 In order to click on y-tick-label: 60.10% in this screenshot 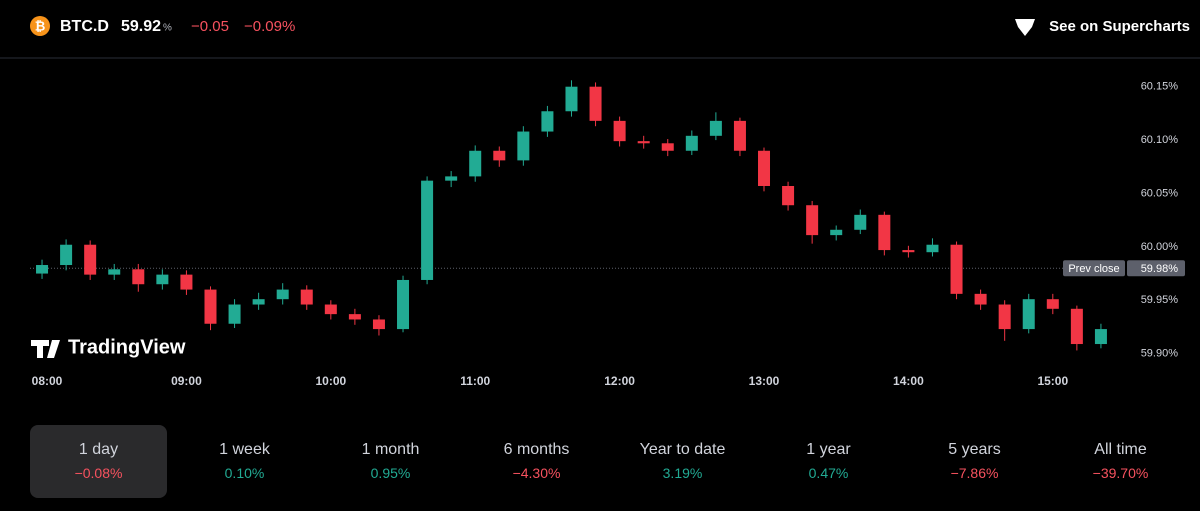, I will do `click(1160, 140)`.